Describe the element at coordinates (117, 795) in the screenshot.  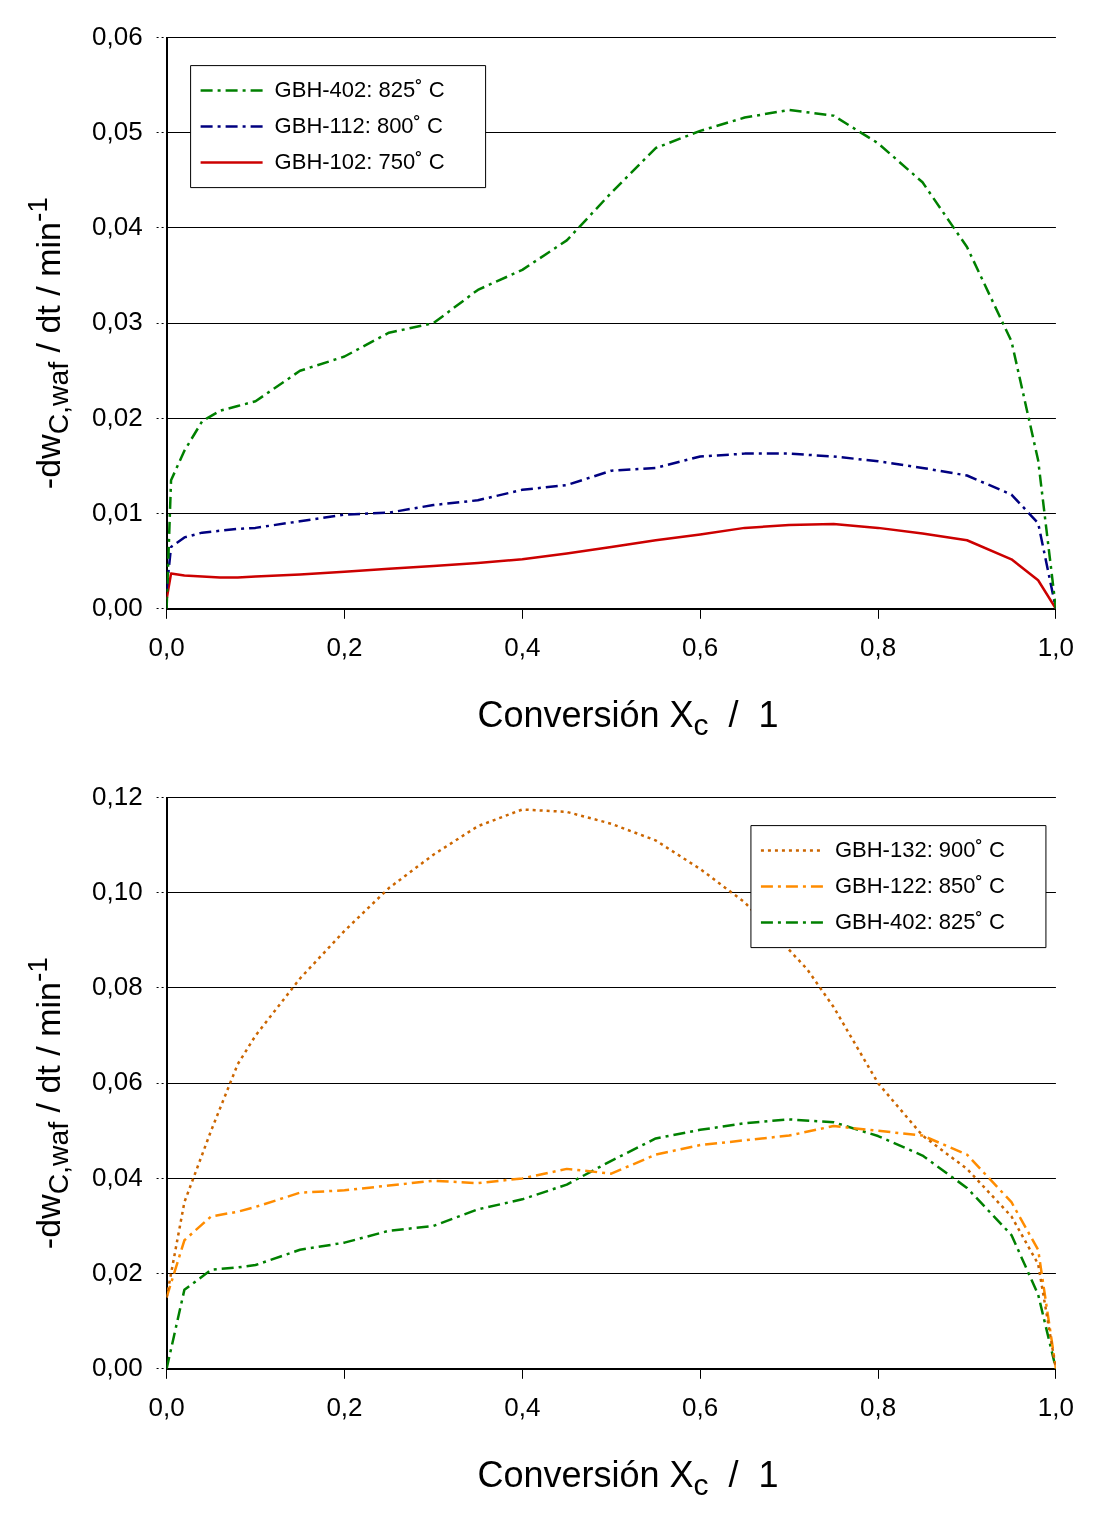
I see `y-tick-label: 0,12` at that location.